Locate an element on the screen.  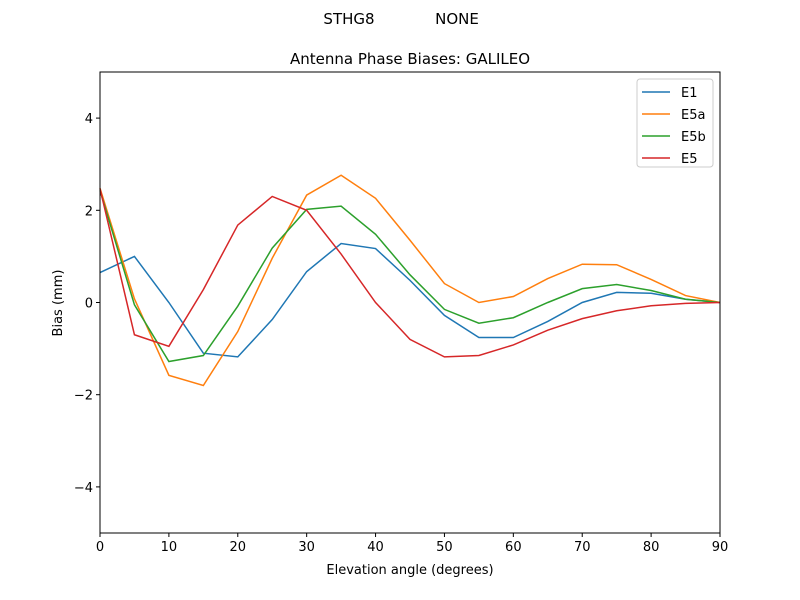
y-tick-label: 0 is located at coordinates (89, 304).